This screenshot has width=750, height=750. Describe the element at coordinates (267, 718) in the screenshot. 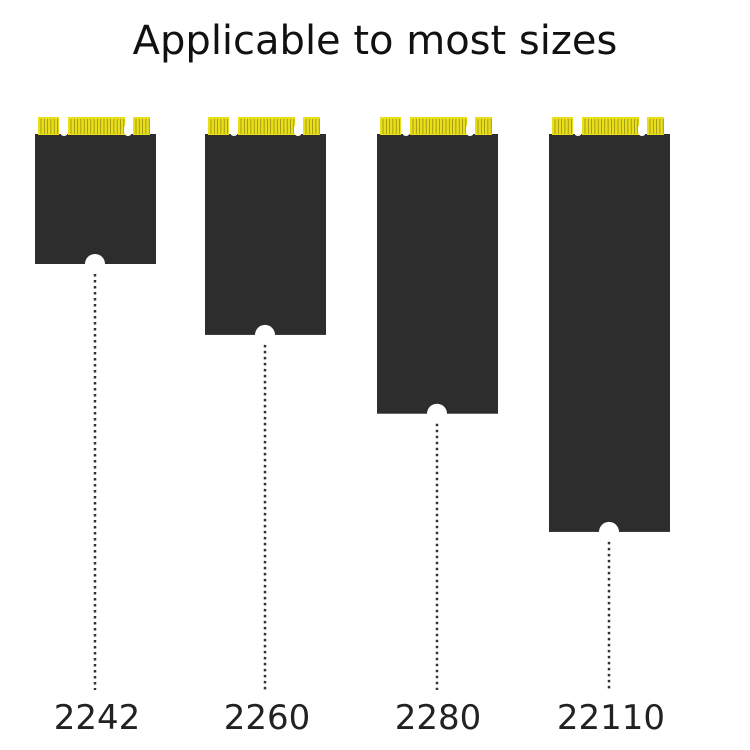

I see `size-label-2260: 2260` at that location.